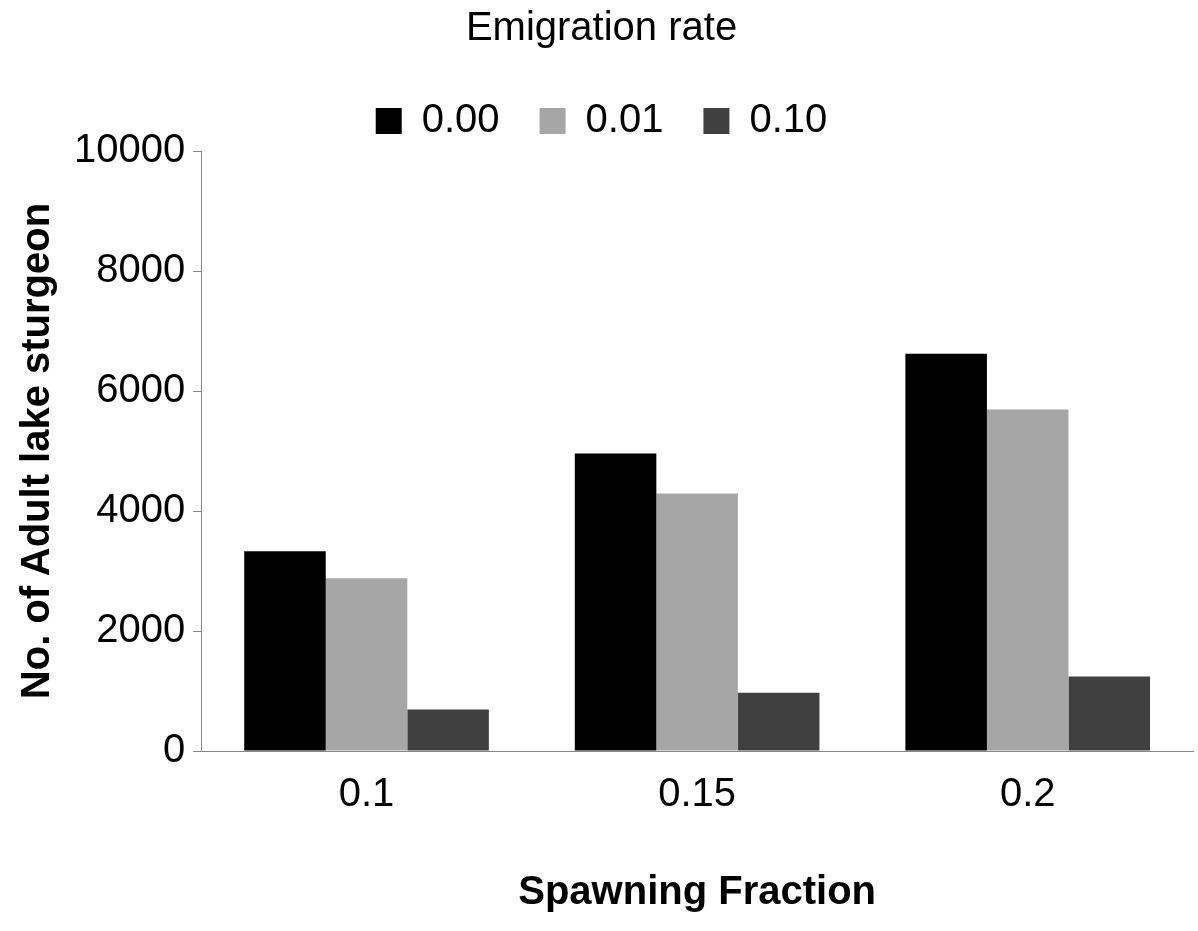  Describe the element at coordinates (35, 451) in the screenshot. I see `y-axis-title: No. of Adult lake sturgeon` at that location.